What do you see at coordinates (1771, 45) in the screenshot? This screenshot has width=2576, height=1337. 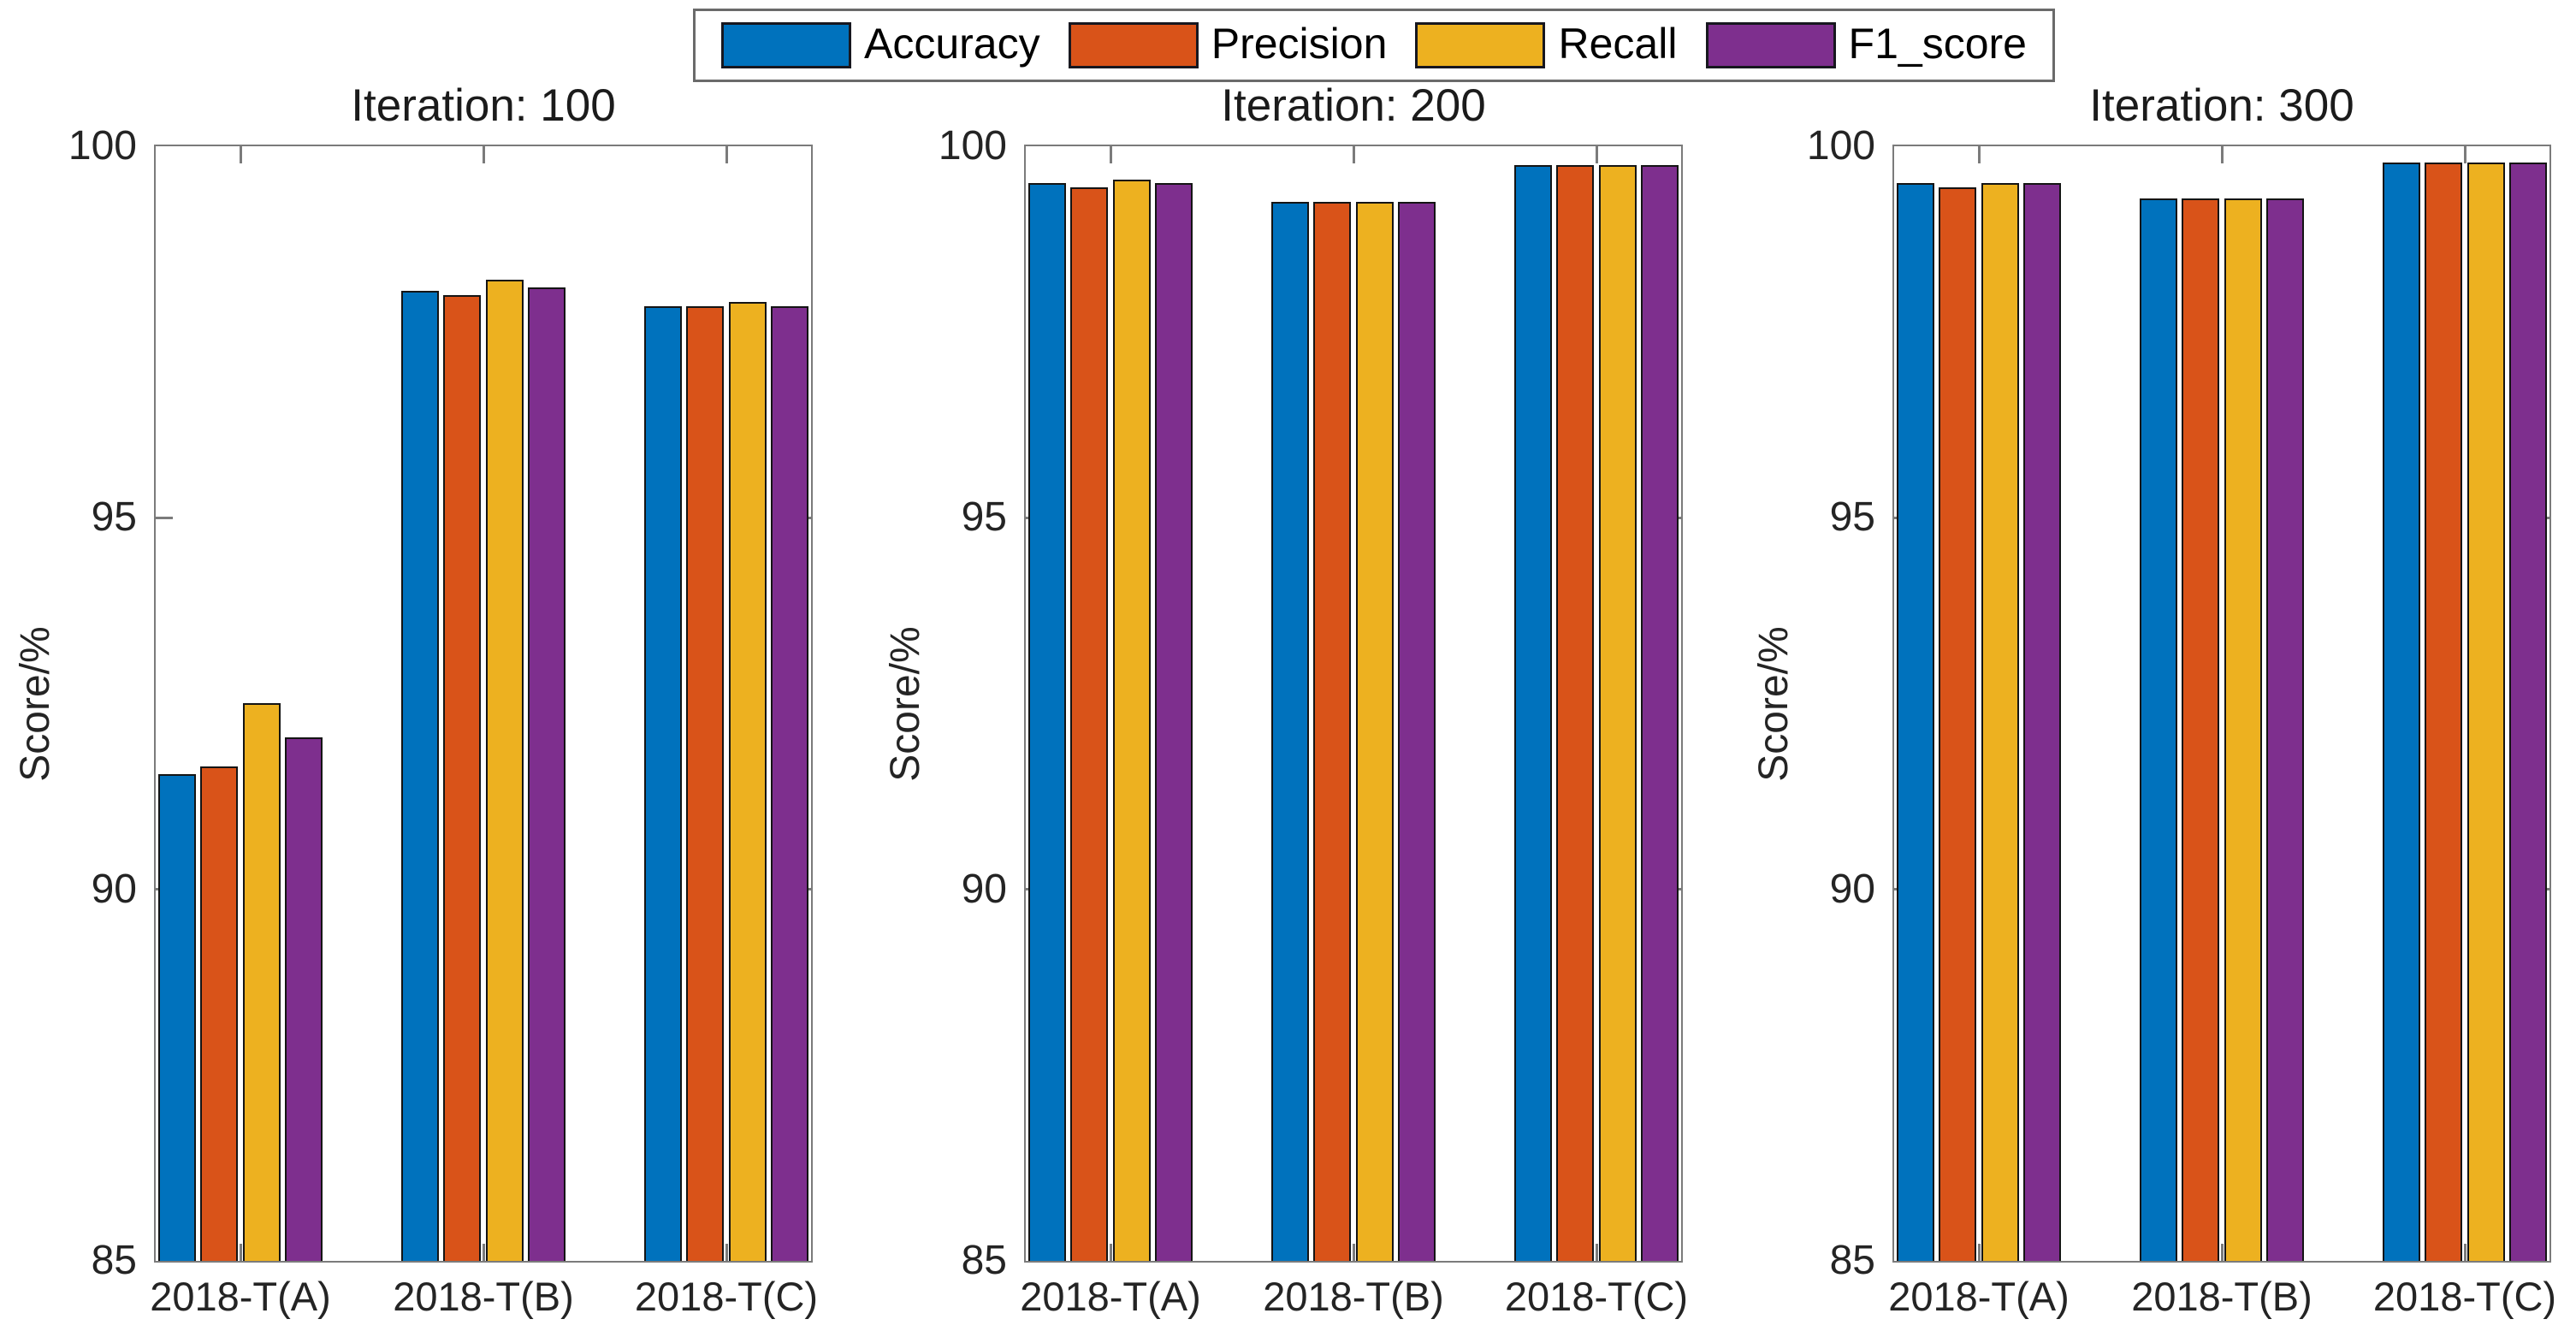 I see `f1-score-swatch-icon` at bounding box center [1771, 45].